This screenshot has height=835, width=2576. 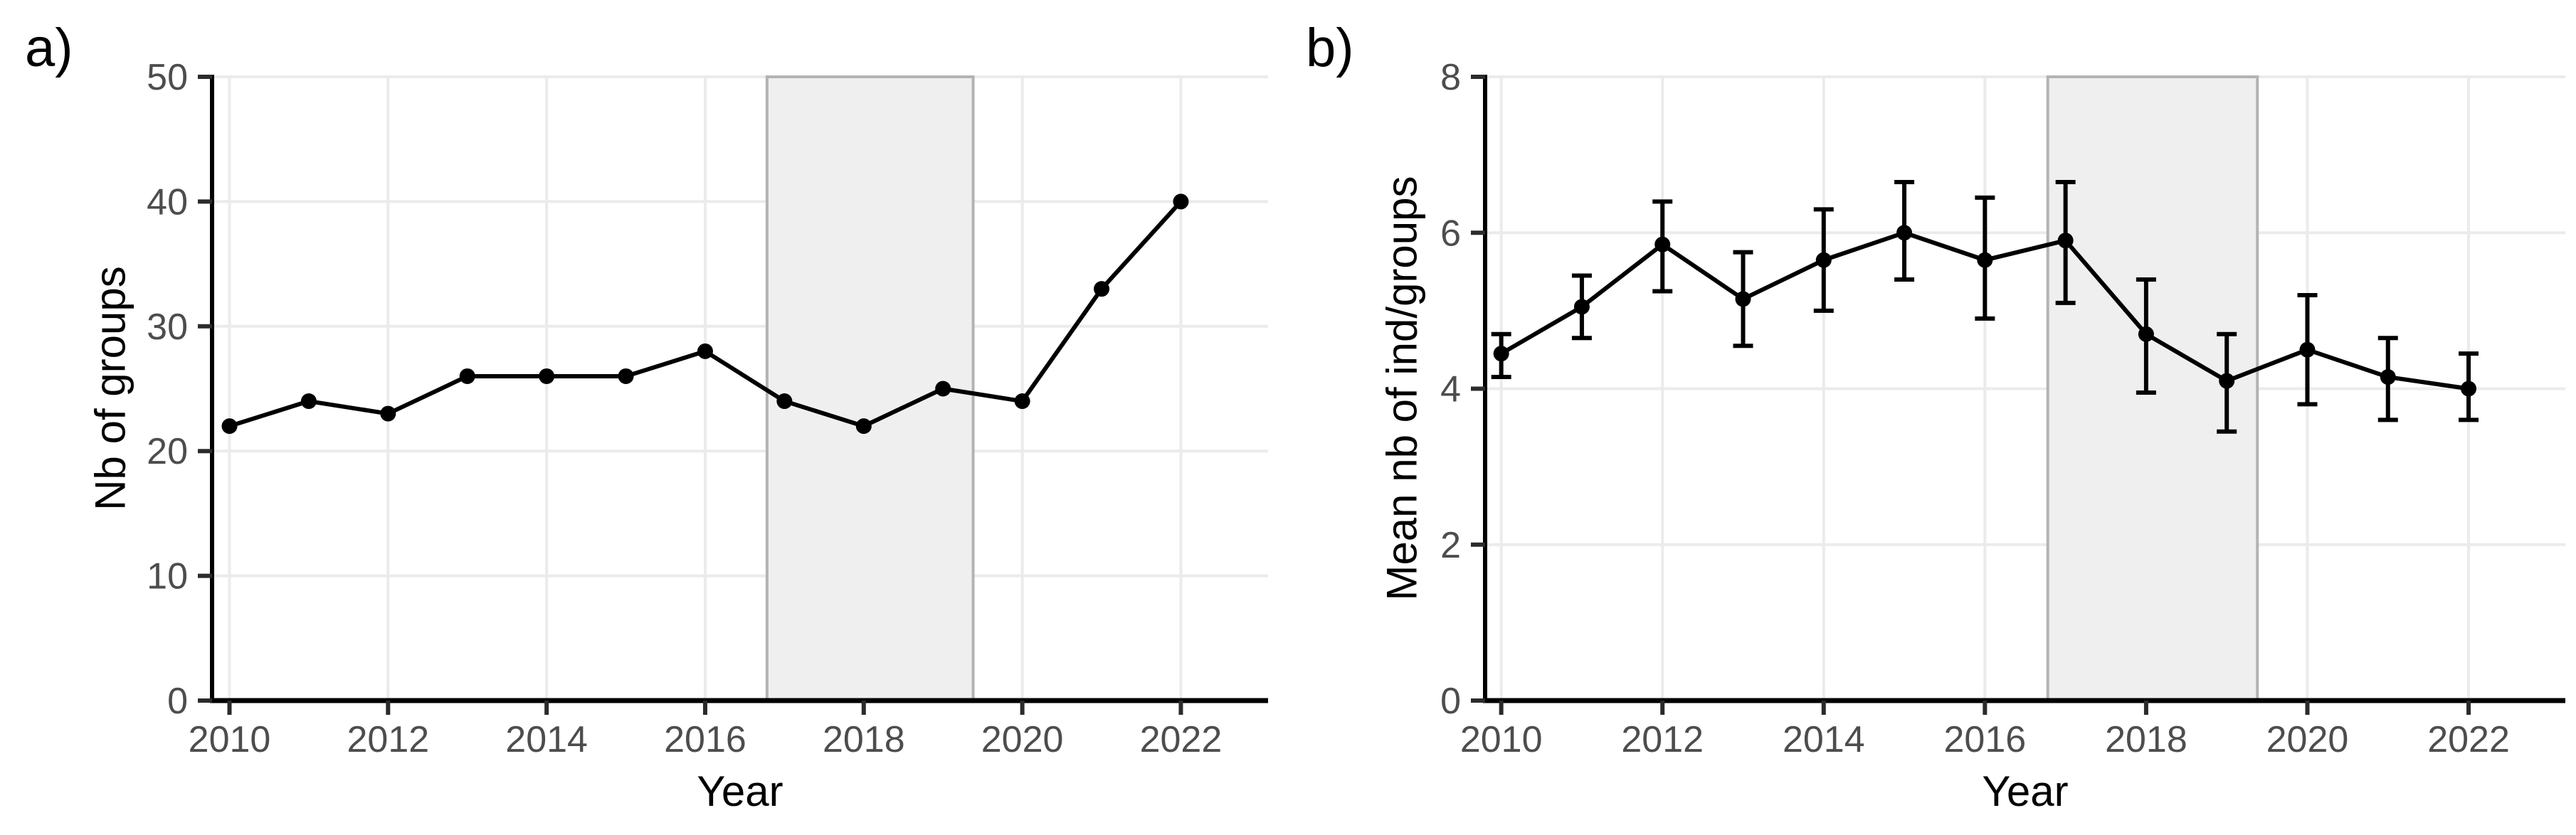 What do you see at coordinates (167, 78) in the screenshot?
I see `y-tick-label: 50` at bounding box center [167, 78].